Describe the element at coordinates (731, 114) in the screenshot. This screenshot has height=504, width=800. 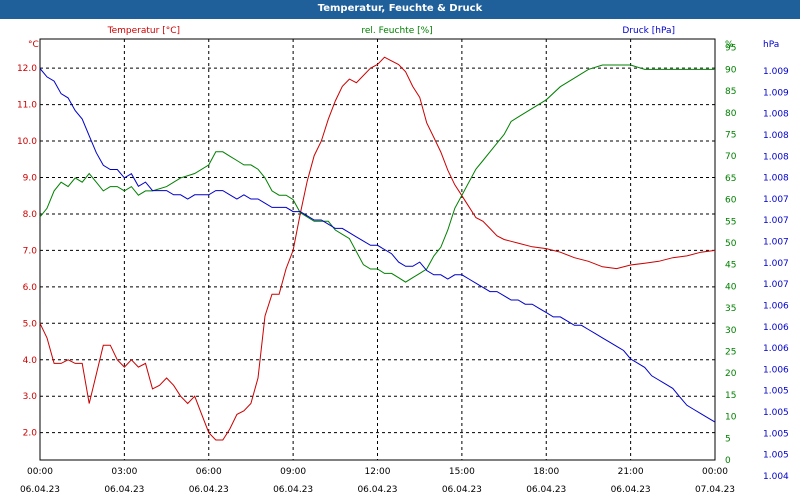
I see `y-tick-humidity: 80` at that location.